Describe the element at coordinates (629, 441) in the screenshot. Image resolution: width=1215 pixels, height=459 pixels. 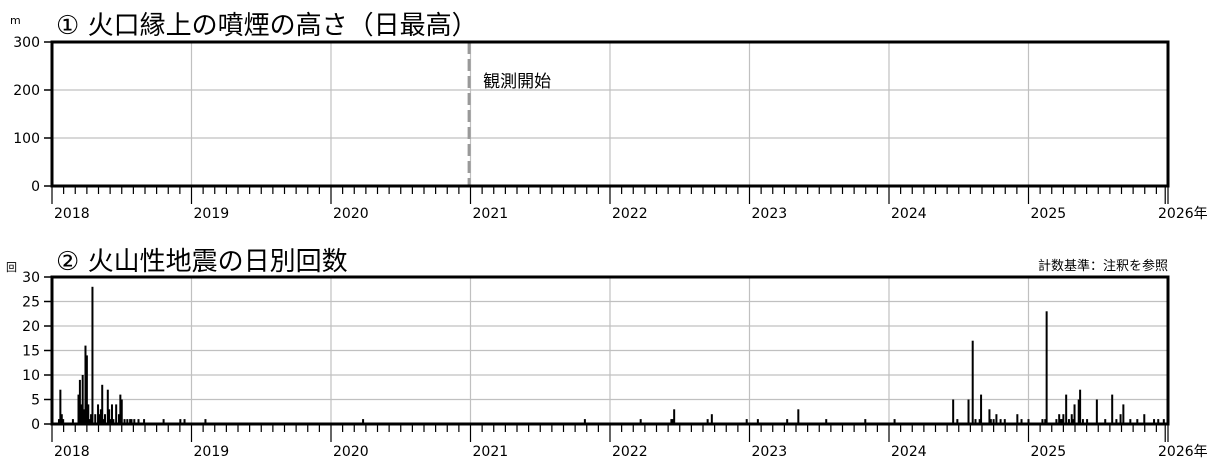
I see `earthquake-count-x-axis: 2018 2019 2020 2021 2022 2023 2024 2025 2026年` at that location.